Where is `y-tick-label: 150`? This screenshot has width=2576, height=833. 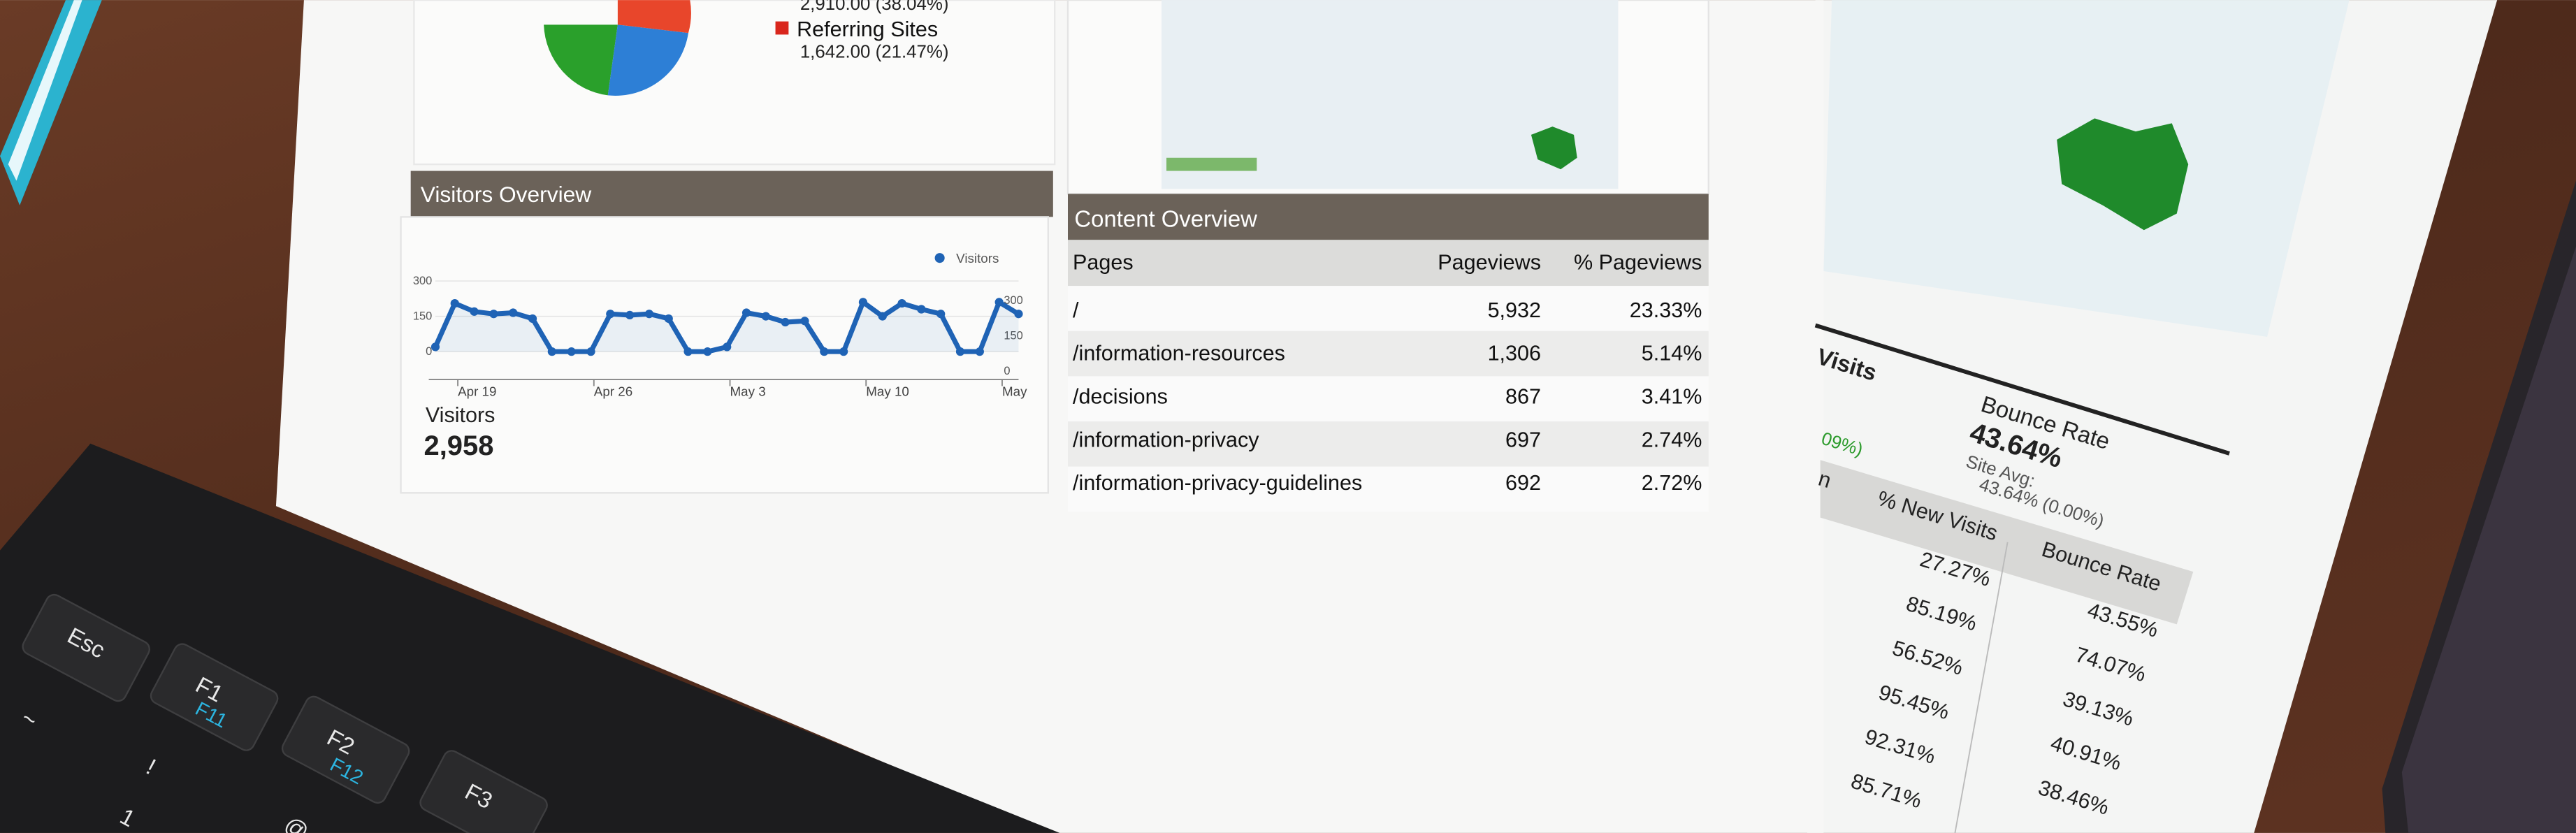 y-tick-label: 150 is located at coordinates (423, 316).